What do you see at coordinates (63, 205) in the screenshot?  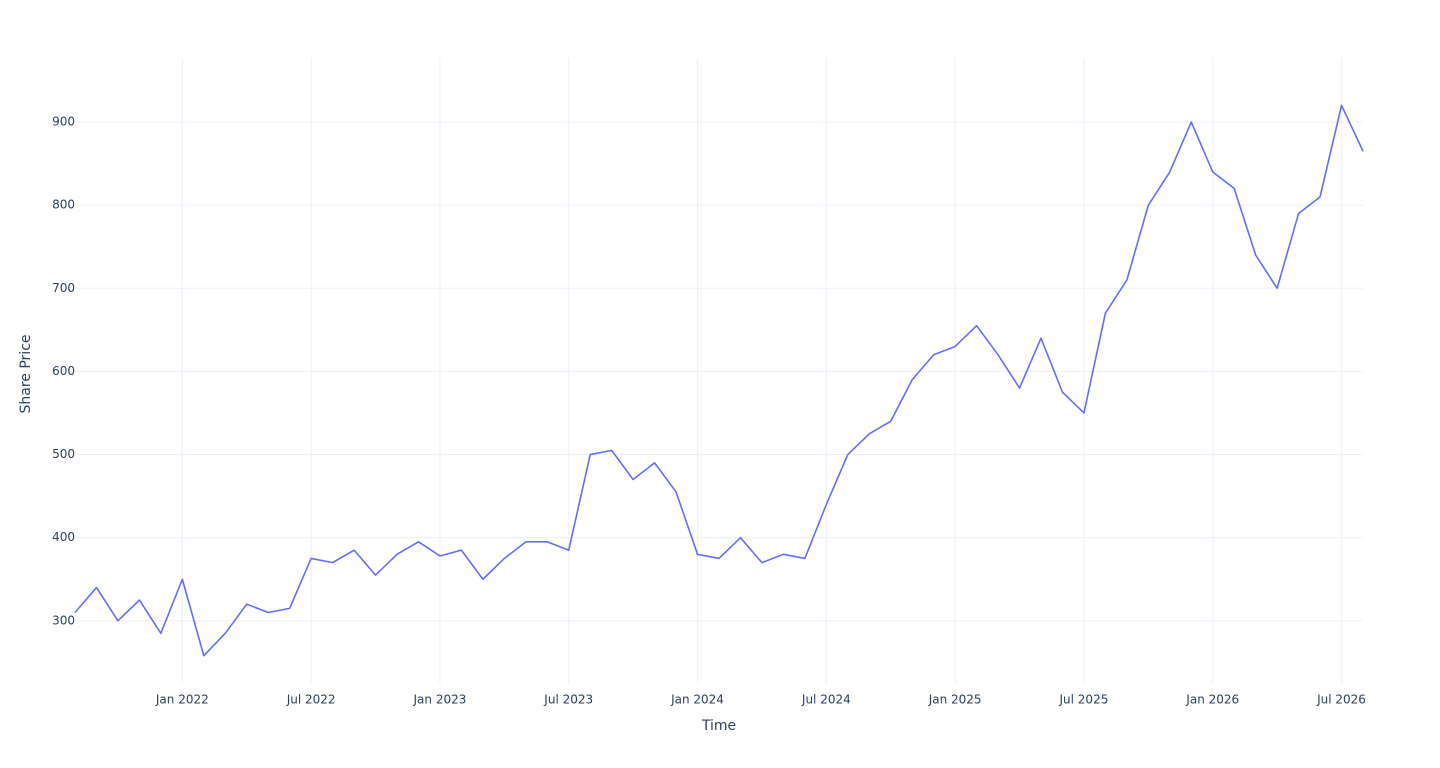 I see `y-tick-label: 800` at bounding box center [63, 205].